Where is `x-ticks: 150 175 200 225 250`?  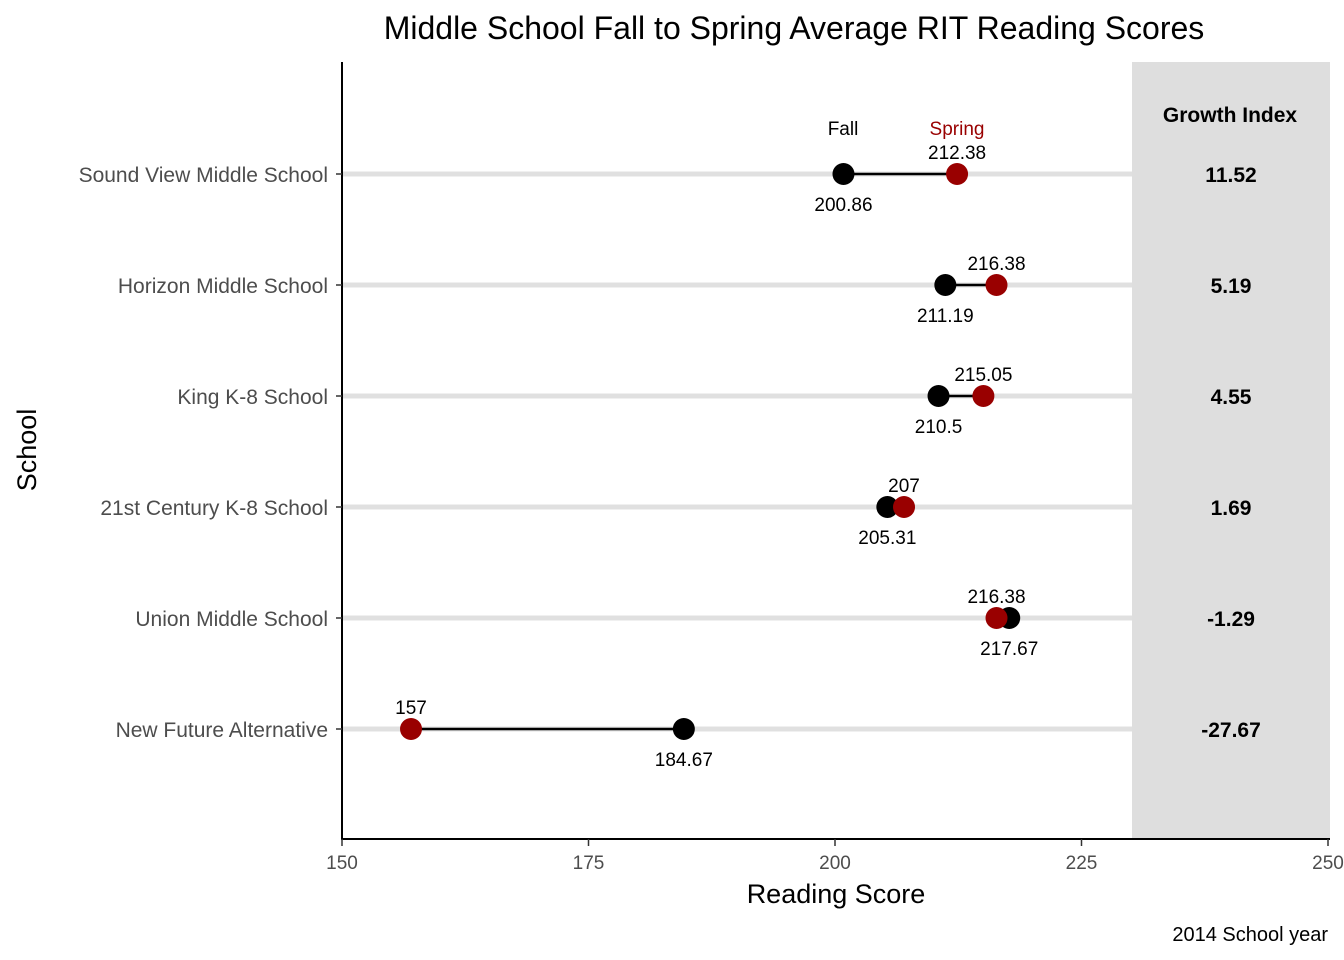 x-ticks: 150 175 200 225 250 is located at coordinates (835, 856).